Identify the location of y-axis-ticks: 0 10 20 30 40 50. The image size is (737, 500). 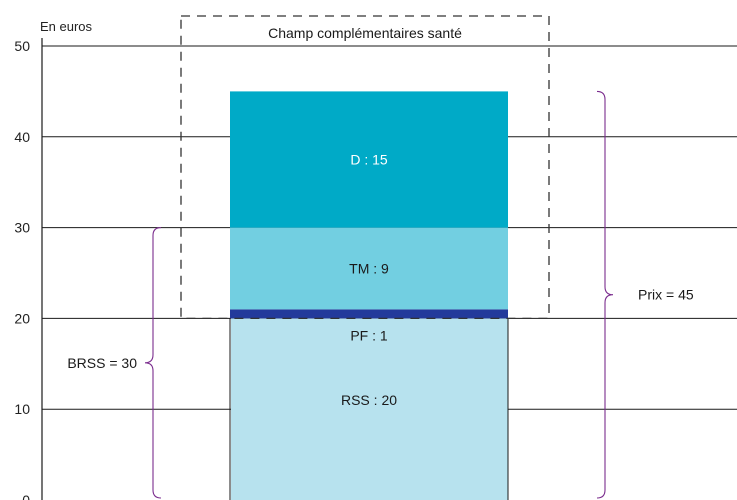
(22, 269).